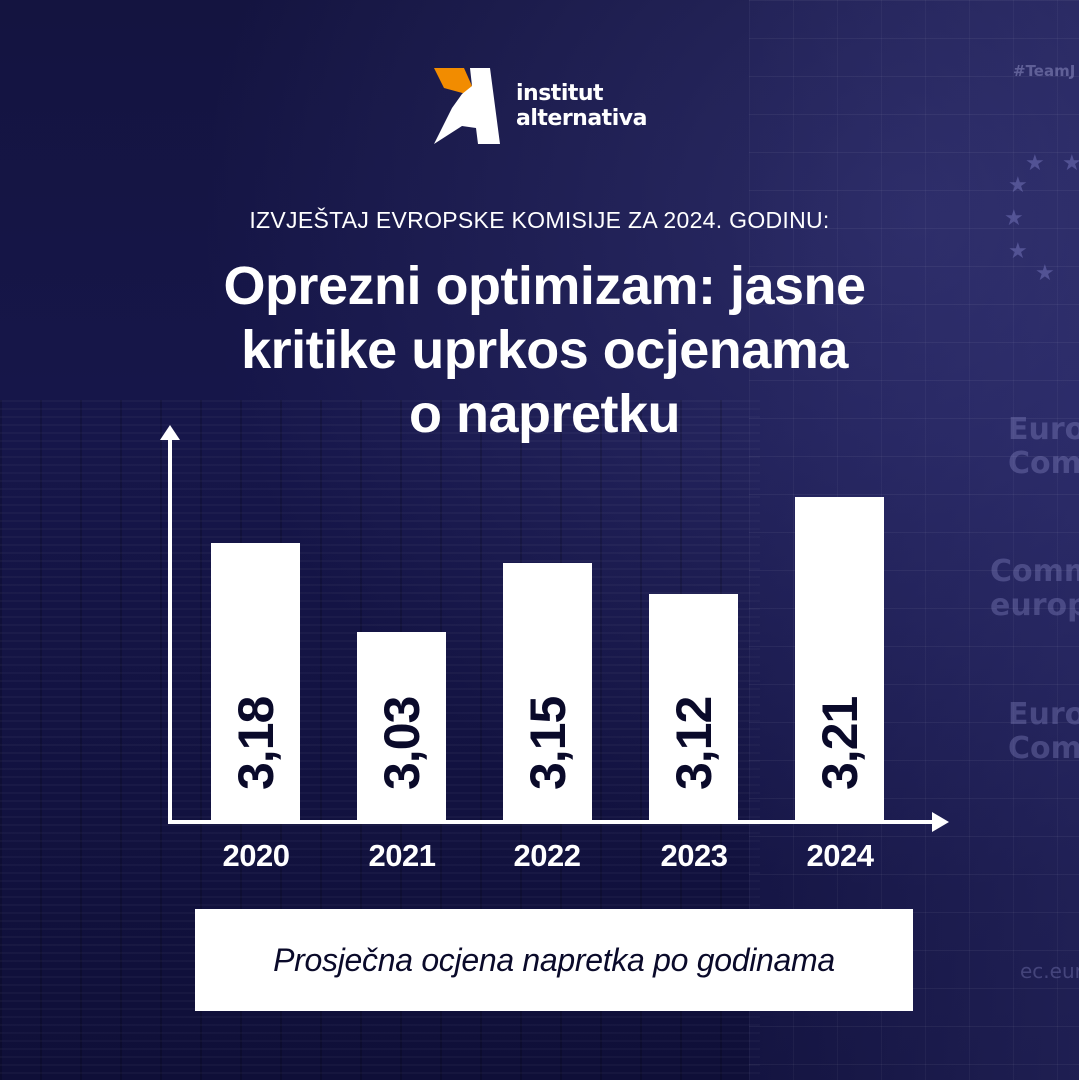 The height and width of the screenshot is (1080, 1079). Describe the element at coordinates (467, 106) in the screenshot. I see `institut-alternativa-logo-icon` at that location.